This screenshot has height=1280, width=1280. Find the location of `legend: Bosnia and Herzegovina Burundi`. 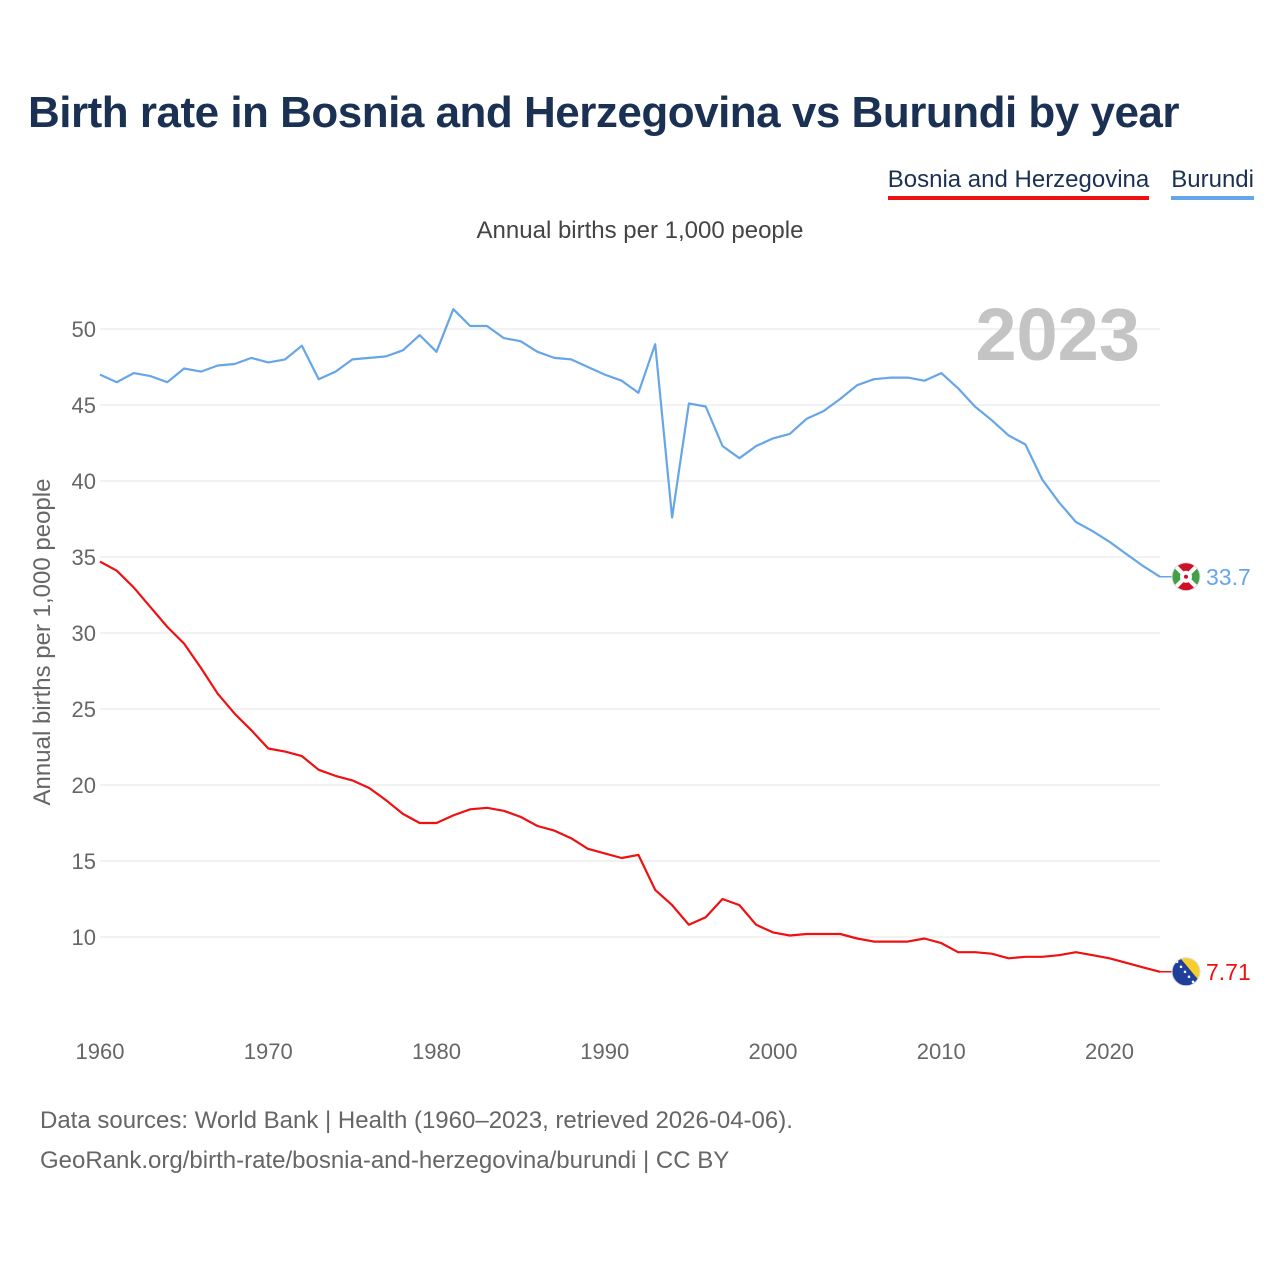

legend: Bosnia and Herzegovina Burundi is located at coordinates (1070, 183).